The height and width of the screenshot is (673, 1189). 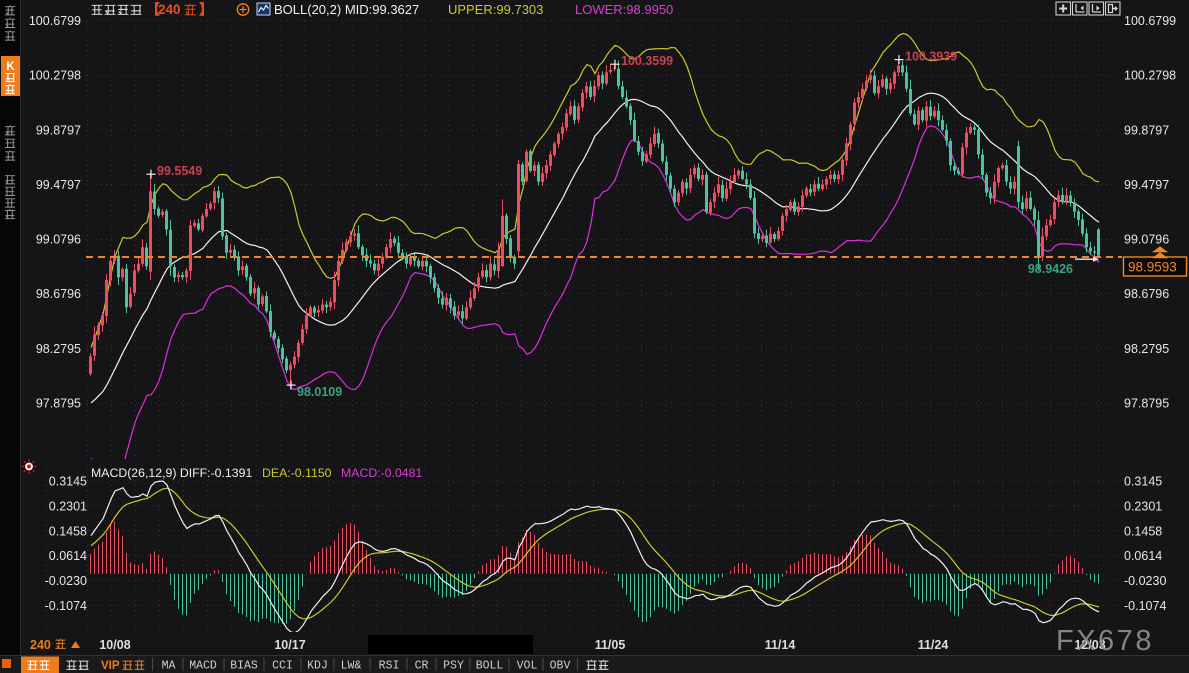 I want to click on svg-text: BOLL, so click(x=490, y=666).